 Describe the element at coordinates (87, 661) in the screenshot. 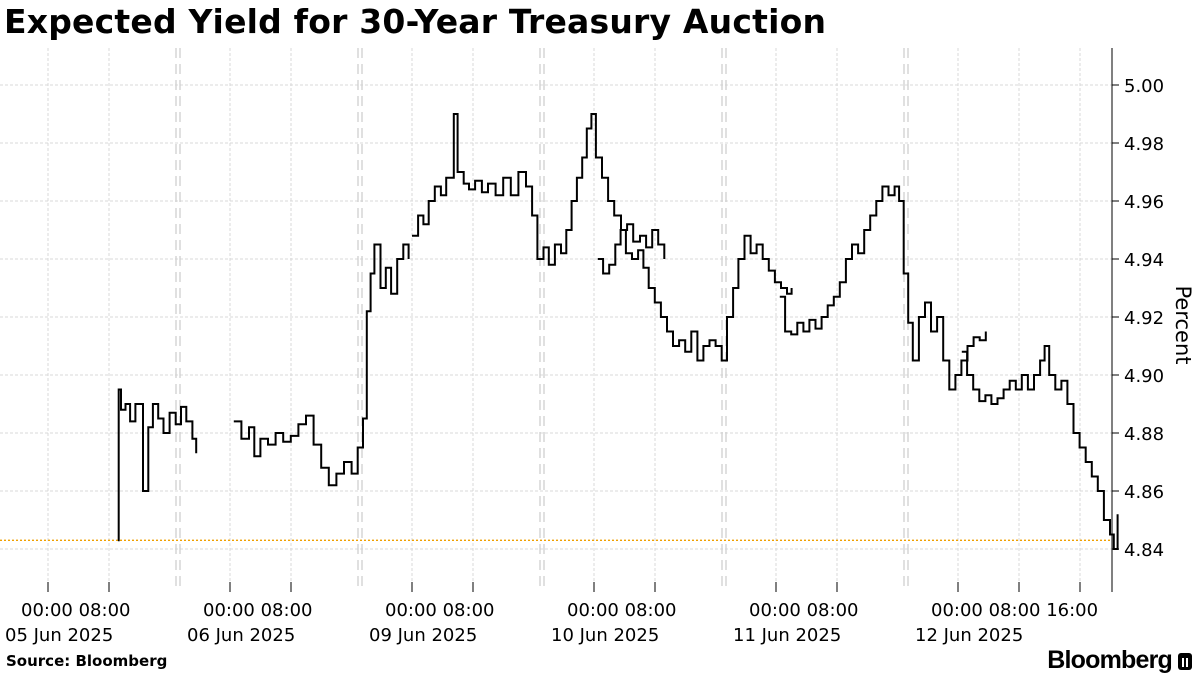

I see `source-note: Source: Bloomberg` at that location.